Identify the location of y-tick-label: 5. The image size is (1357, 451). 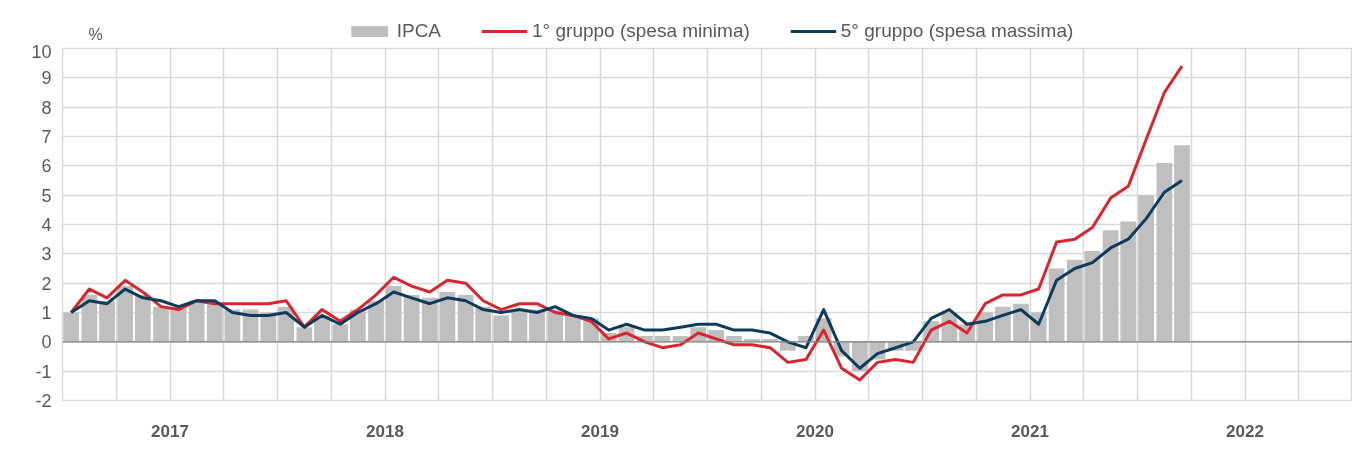
(46, 195).